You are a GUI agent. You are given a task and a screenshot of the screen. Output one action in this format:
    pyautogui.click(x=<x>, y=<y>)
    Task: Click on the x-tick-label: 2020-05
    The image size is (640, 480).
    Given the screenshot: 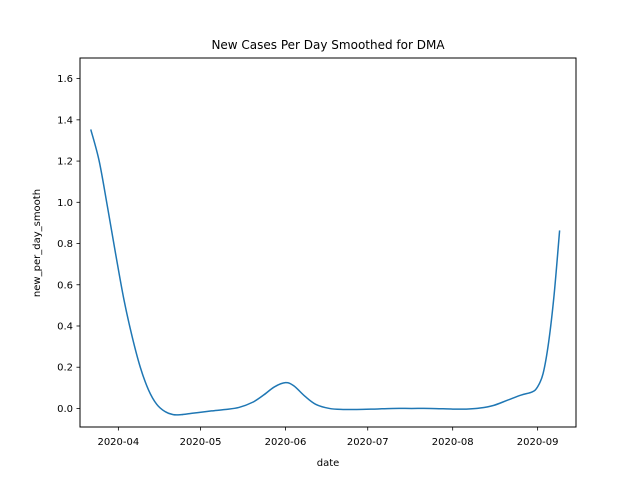 What is the action you would take?
    pyautogui.click(x=201, y=442)
    